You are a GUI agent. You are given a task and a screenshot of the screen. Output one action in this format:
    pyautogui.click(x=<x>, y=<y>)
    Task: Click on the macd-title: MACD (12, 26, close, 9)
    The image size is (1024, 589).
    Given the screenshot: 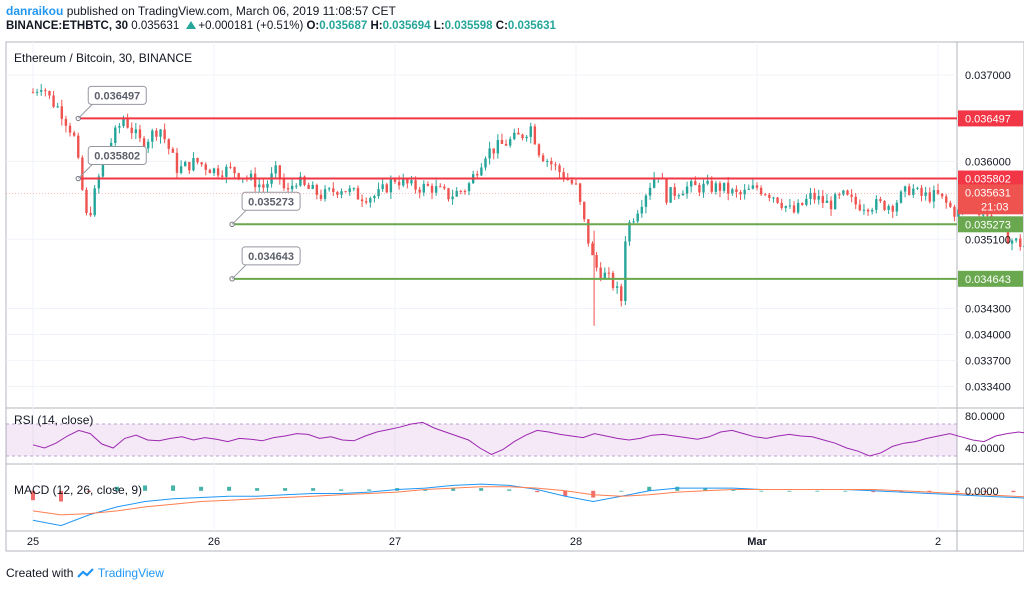 What is the action you would take?
    pyautogui.click(x=78, y=490)
    